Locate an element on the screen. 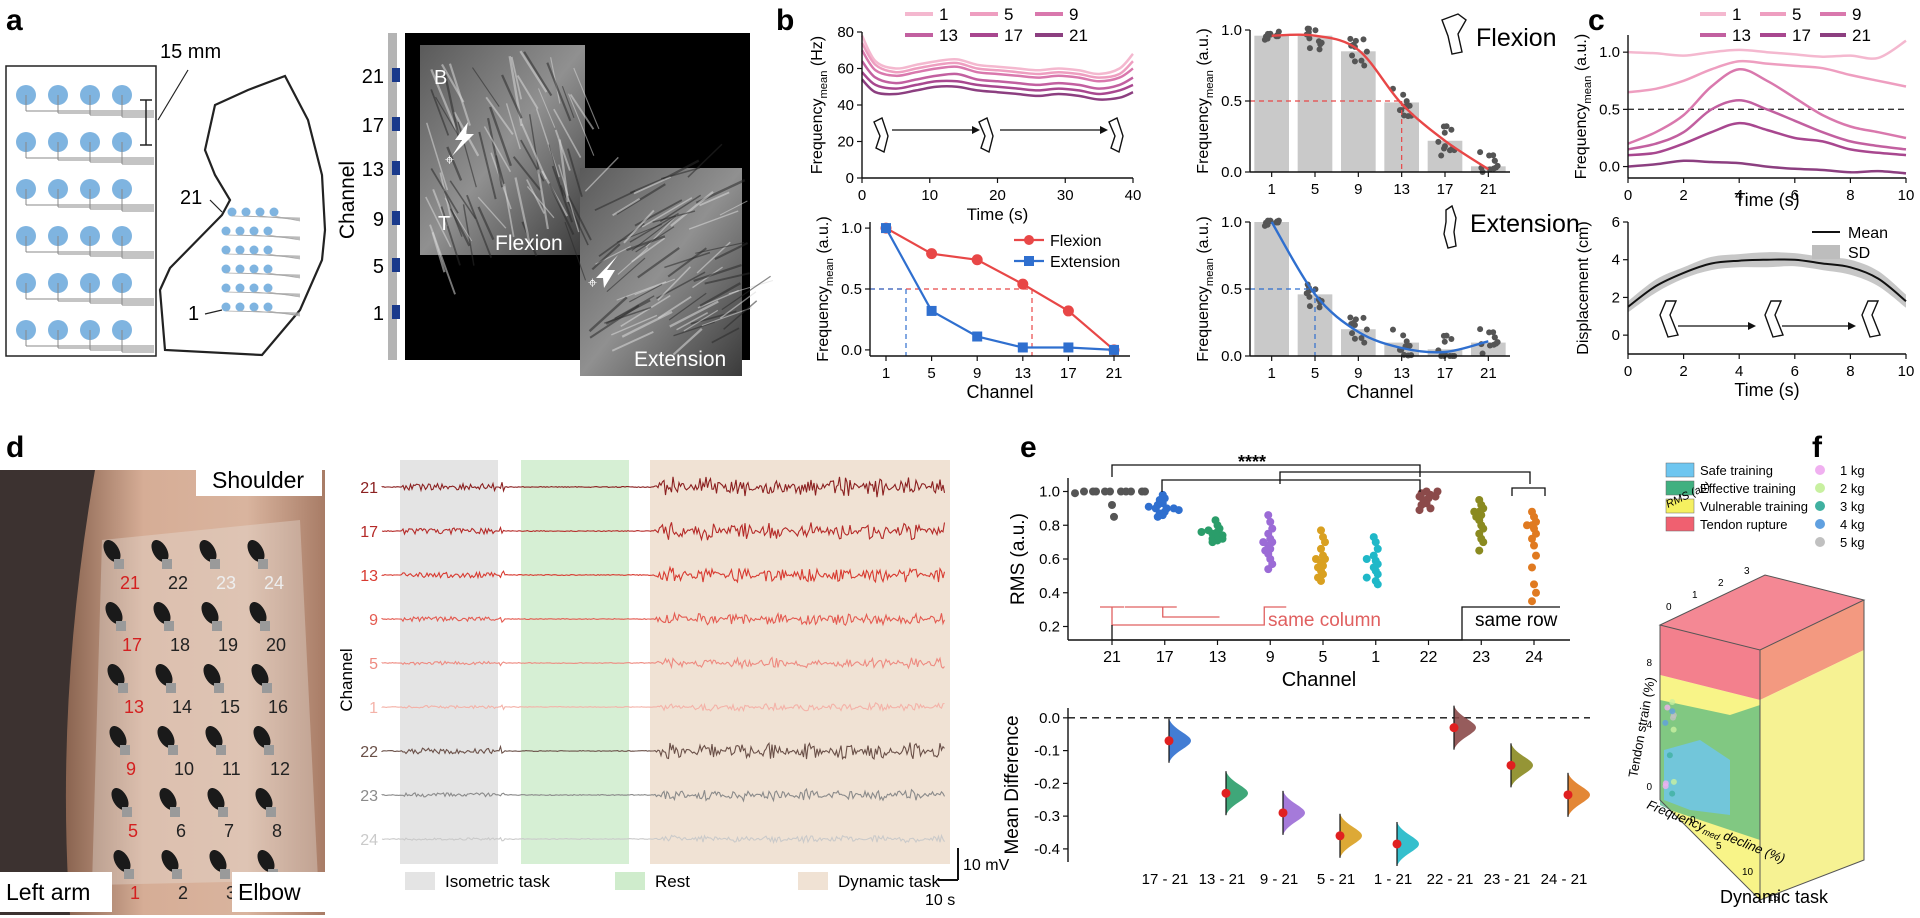 This screenshot has height=918, width=1920. electrode-number: 6 is located at coordinates (181, 831).